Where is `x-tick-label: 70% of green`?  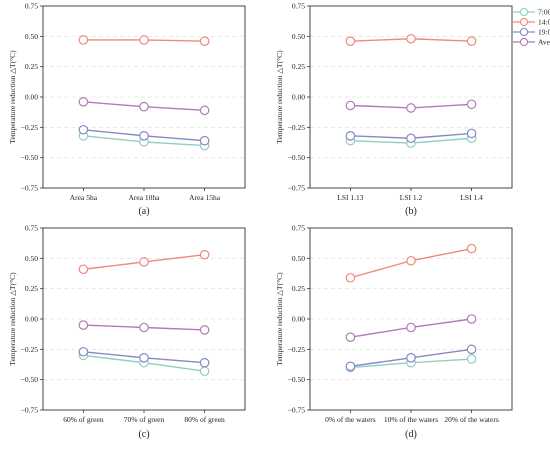
x-tick-label: 70% of green is located at coordinates (144, 419).